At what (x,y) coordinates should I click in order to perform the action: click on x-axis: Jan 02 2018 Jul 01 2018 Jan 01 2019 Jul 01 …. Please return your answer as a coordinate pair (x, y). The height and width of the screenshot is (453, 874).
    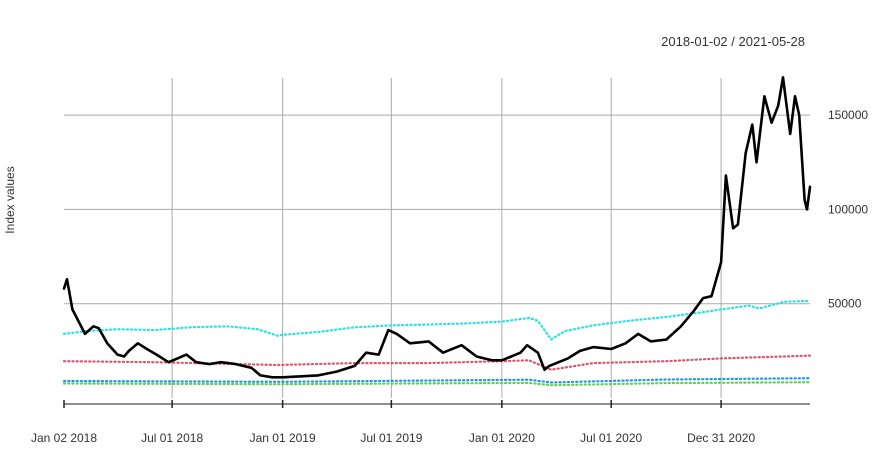
    Looking at the image, I should click on (420, 422).